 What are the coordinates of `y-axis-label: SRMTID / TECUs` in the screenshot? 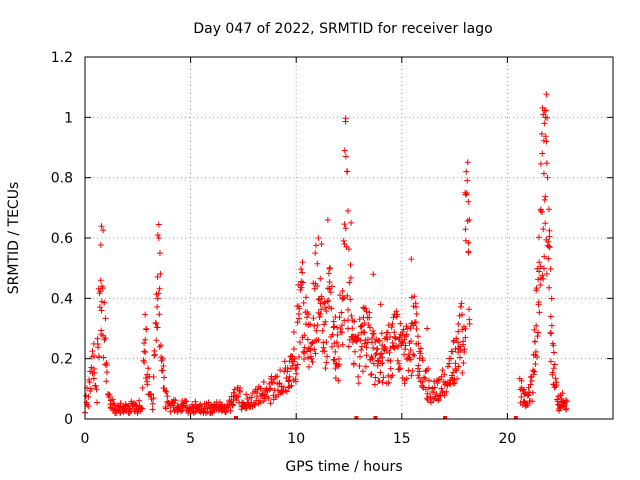 It's located at (14, 238).